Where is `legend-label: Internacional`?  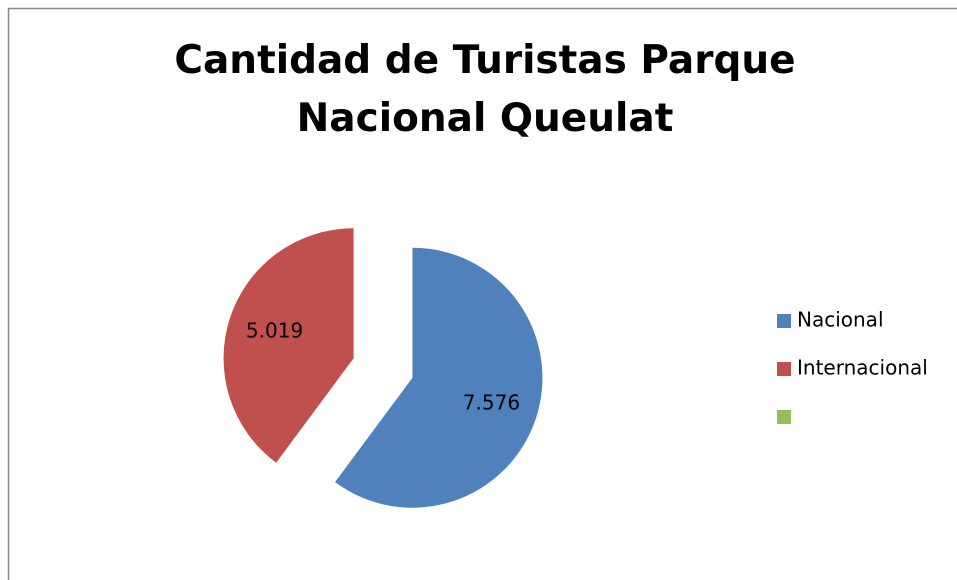 legend-label: Internacional is located at coordinates (862, 368).